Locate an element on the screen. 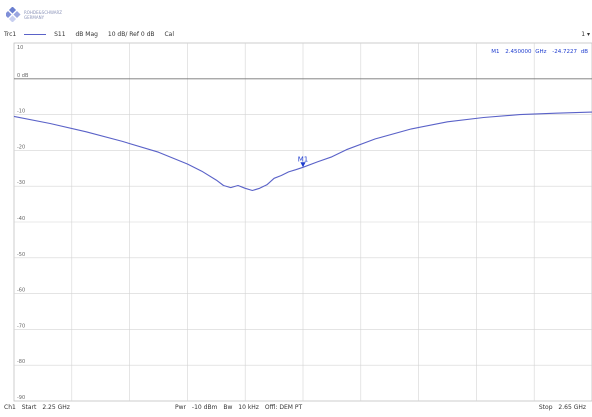 The height and width of the screenshot is (417, 592). channel-label: Ch1 is located at coordinates (10, 407).